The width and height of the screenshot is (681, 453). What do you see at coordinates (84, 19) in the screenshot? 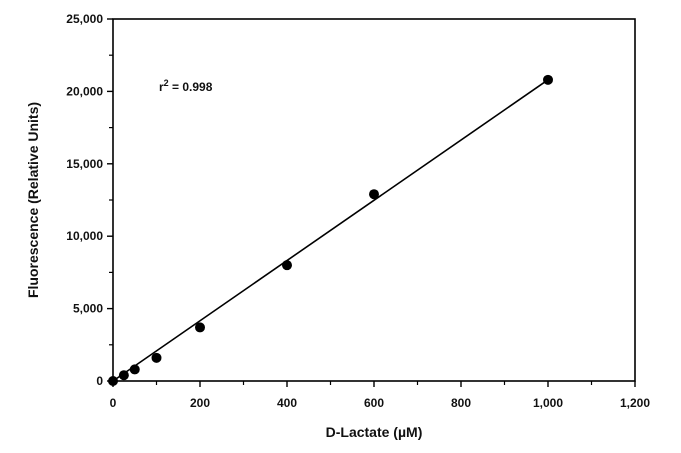
I see `y-tick-label-5: 25,000` at bounding box center [84, 19].